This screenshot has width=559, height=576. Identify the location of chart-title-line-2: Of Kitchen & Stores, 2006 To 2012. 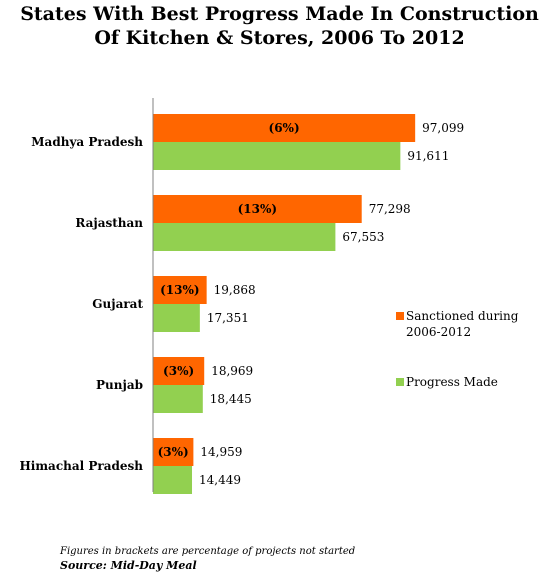
(279, 38).